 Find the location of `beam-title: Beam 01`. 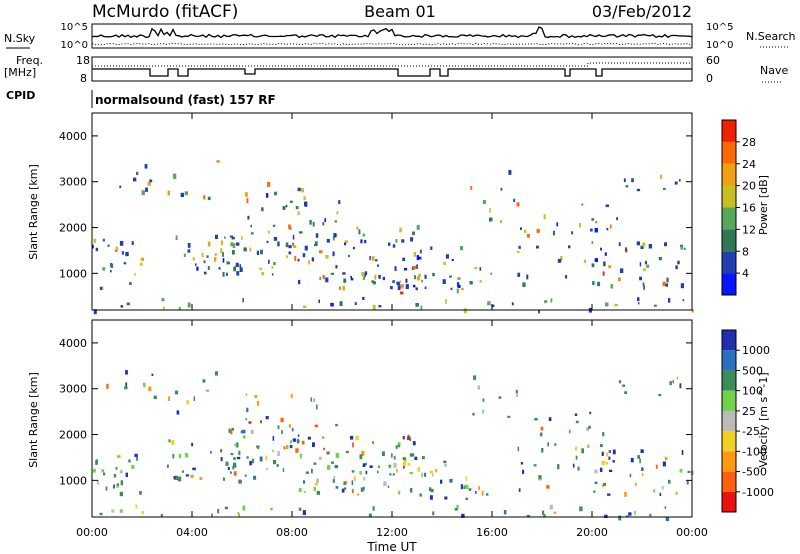

beam-title: Beam 01 is located at coordinates (400, 11).